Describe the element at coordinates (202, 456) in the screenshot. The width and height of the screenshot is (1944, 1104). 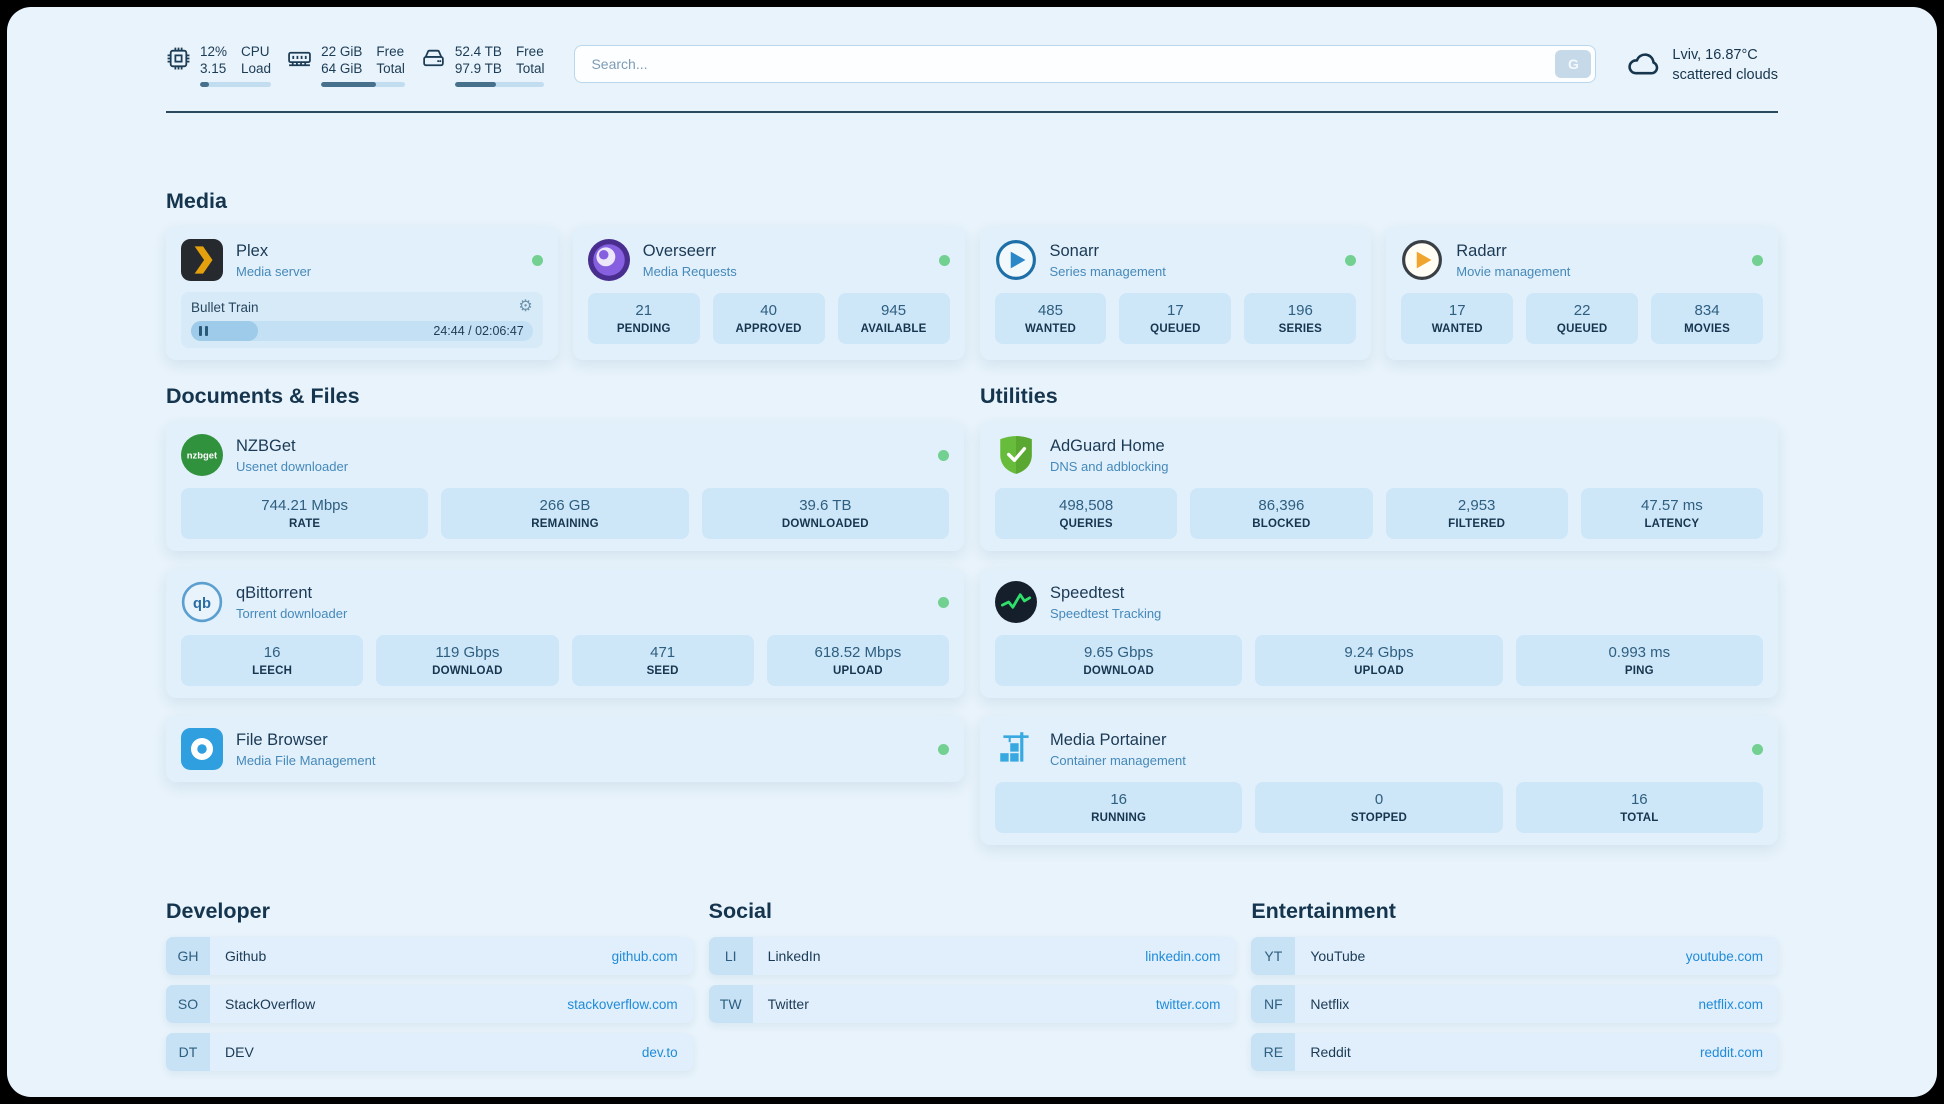
I see `svg-text: nzbget` at that location.